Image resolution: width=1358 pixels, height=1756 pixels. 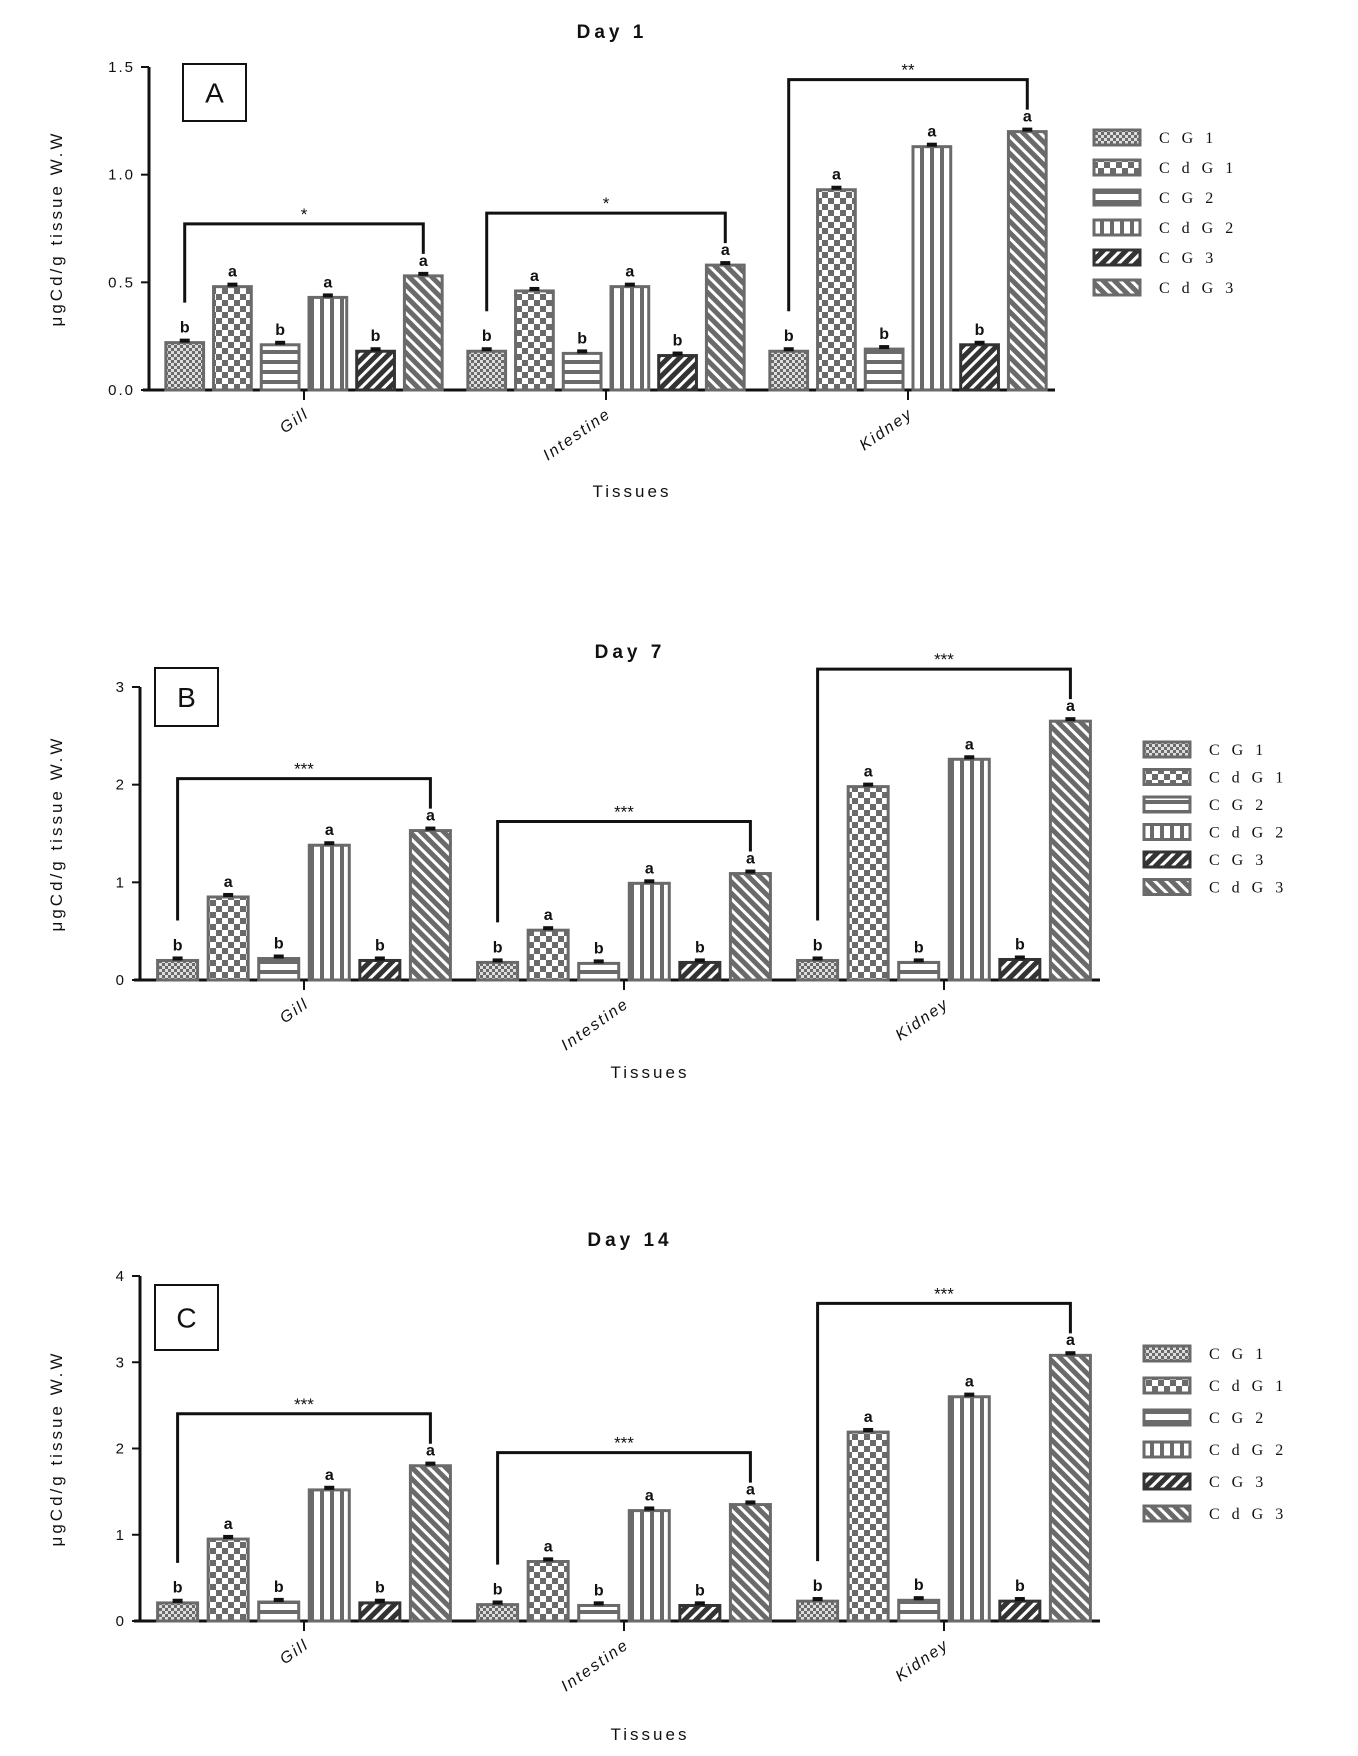 What do you see at coordinates (498, 1613) in the screenshot?
I see `bar-cg1-intestine` at bounding box center [498, 1613].